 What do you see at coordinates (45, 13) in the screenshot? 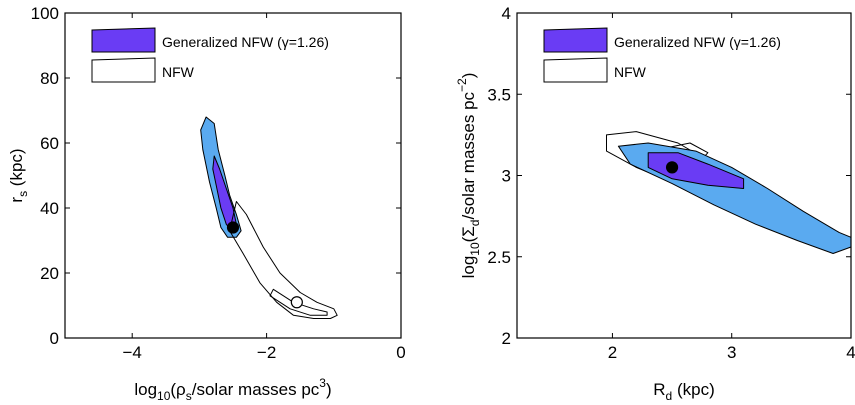
I see `y-tick-label: 100` at bounding box center [45, 13].